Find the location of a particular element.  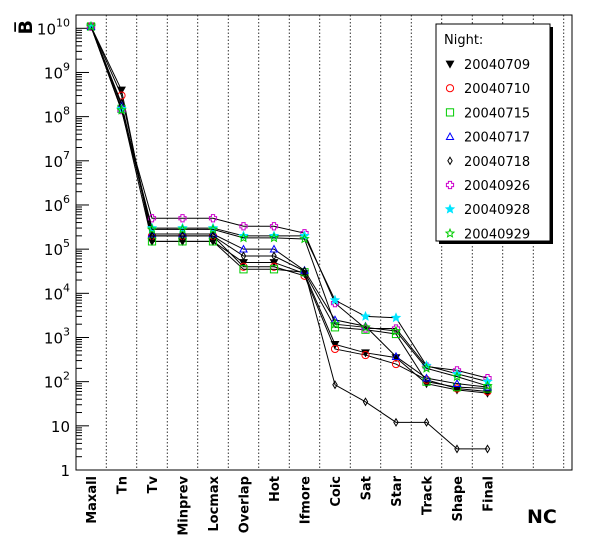

legend-item: 20040926 is located at coordinates (487, 186).